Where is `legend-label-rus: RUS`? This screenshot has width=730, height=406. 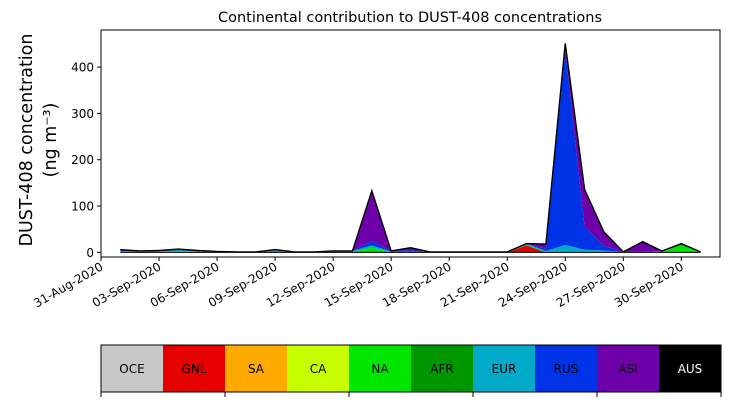
legend-label-rus: RUS is located at coordinates (566, 369).